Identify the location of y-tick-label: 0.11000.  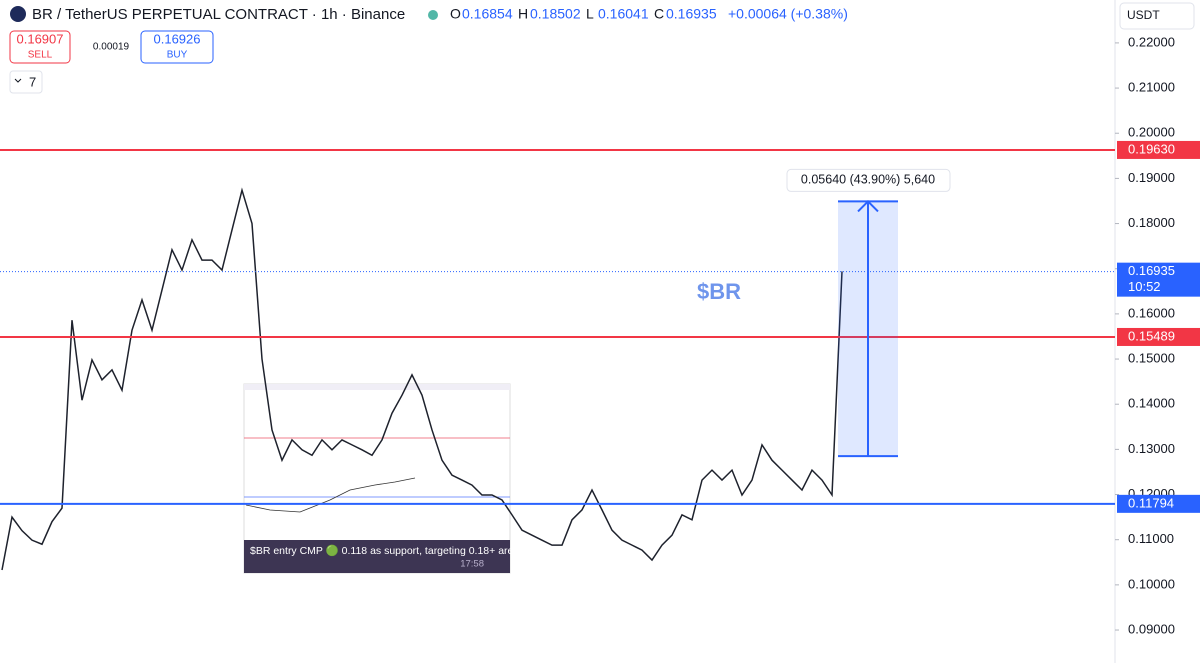
(1151, 538).